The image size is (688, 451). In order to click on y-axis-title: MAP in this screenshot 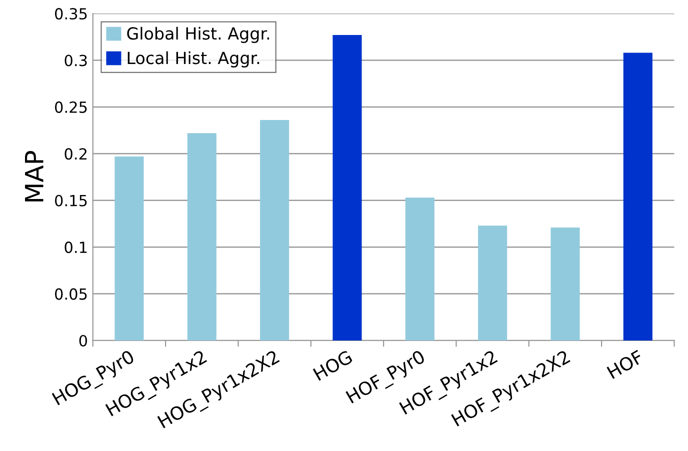, I will do `click(34, 176)`.